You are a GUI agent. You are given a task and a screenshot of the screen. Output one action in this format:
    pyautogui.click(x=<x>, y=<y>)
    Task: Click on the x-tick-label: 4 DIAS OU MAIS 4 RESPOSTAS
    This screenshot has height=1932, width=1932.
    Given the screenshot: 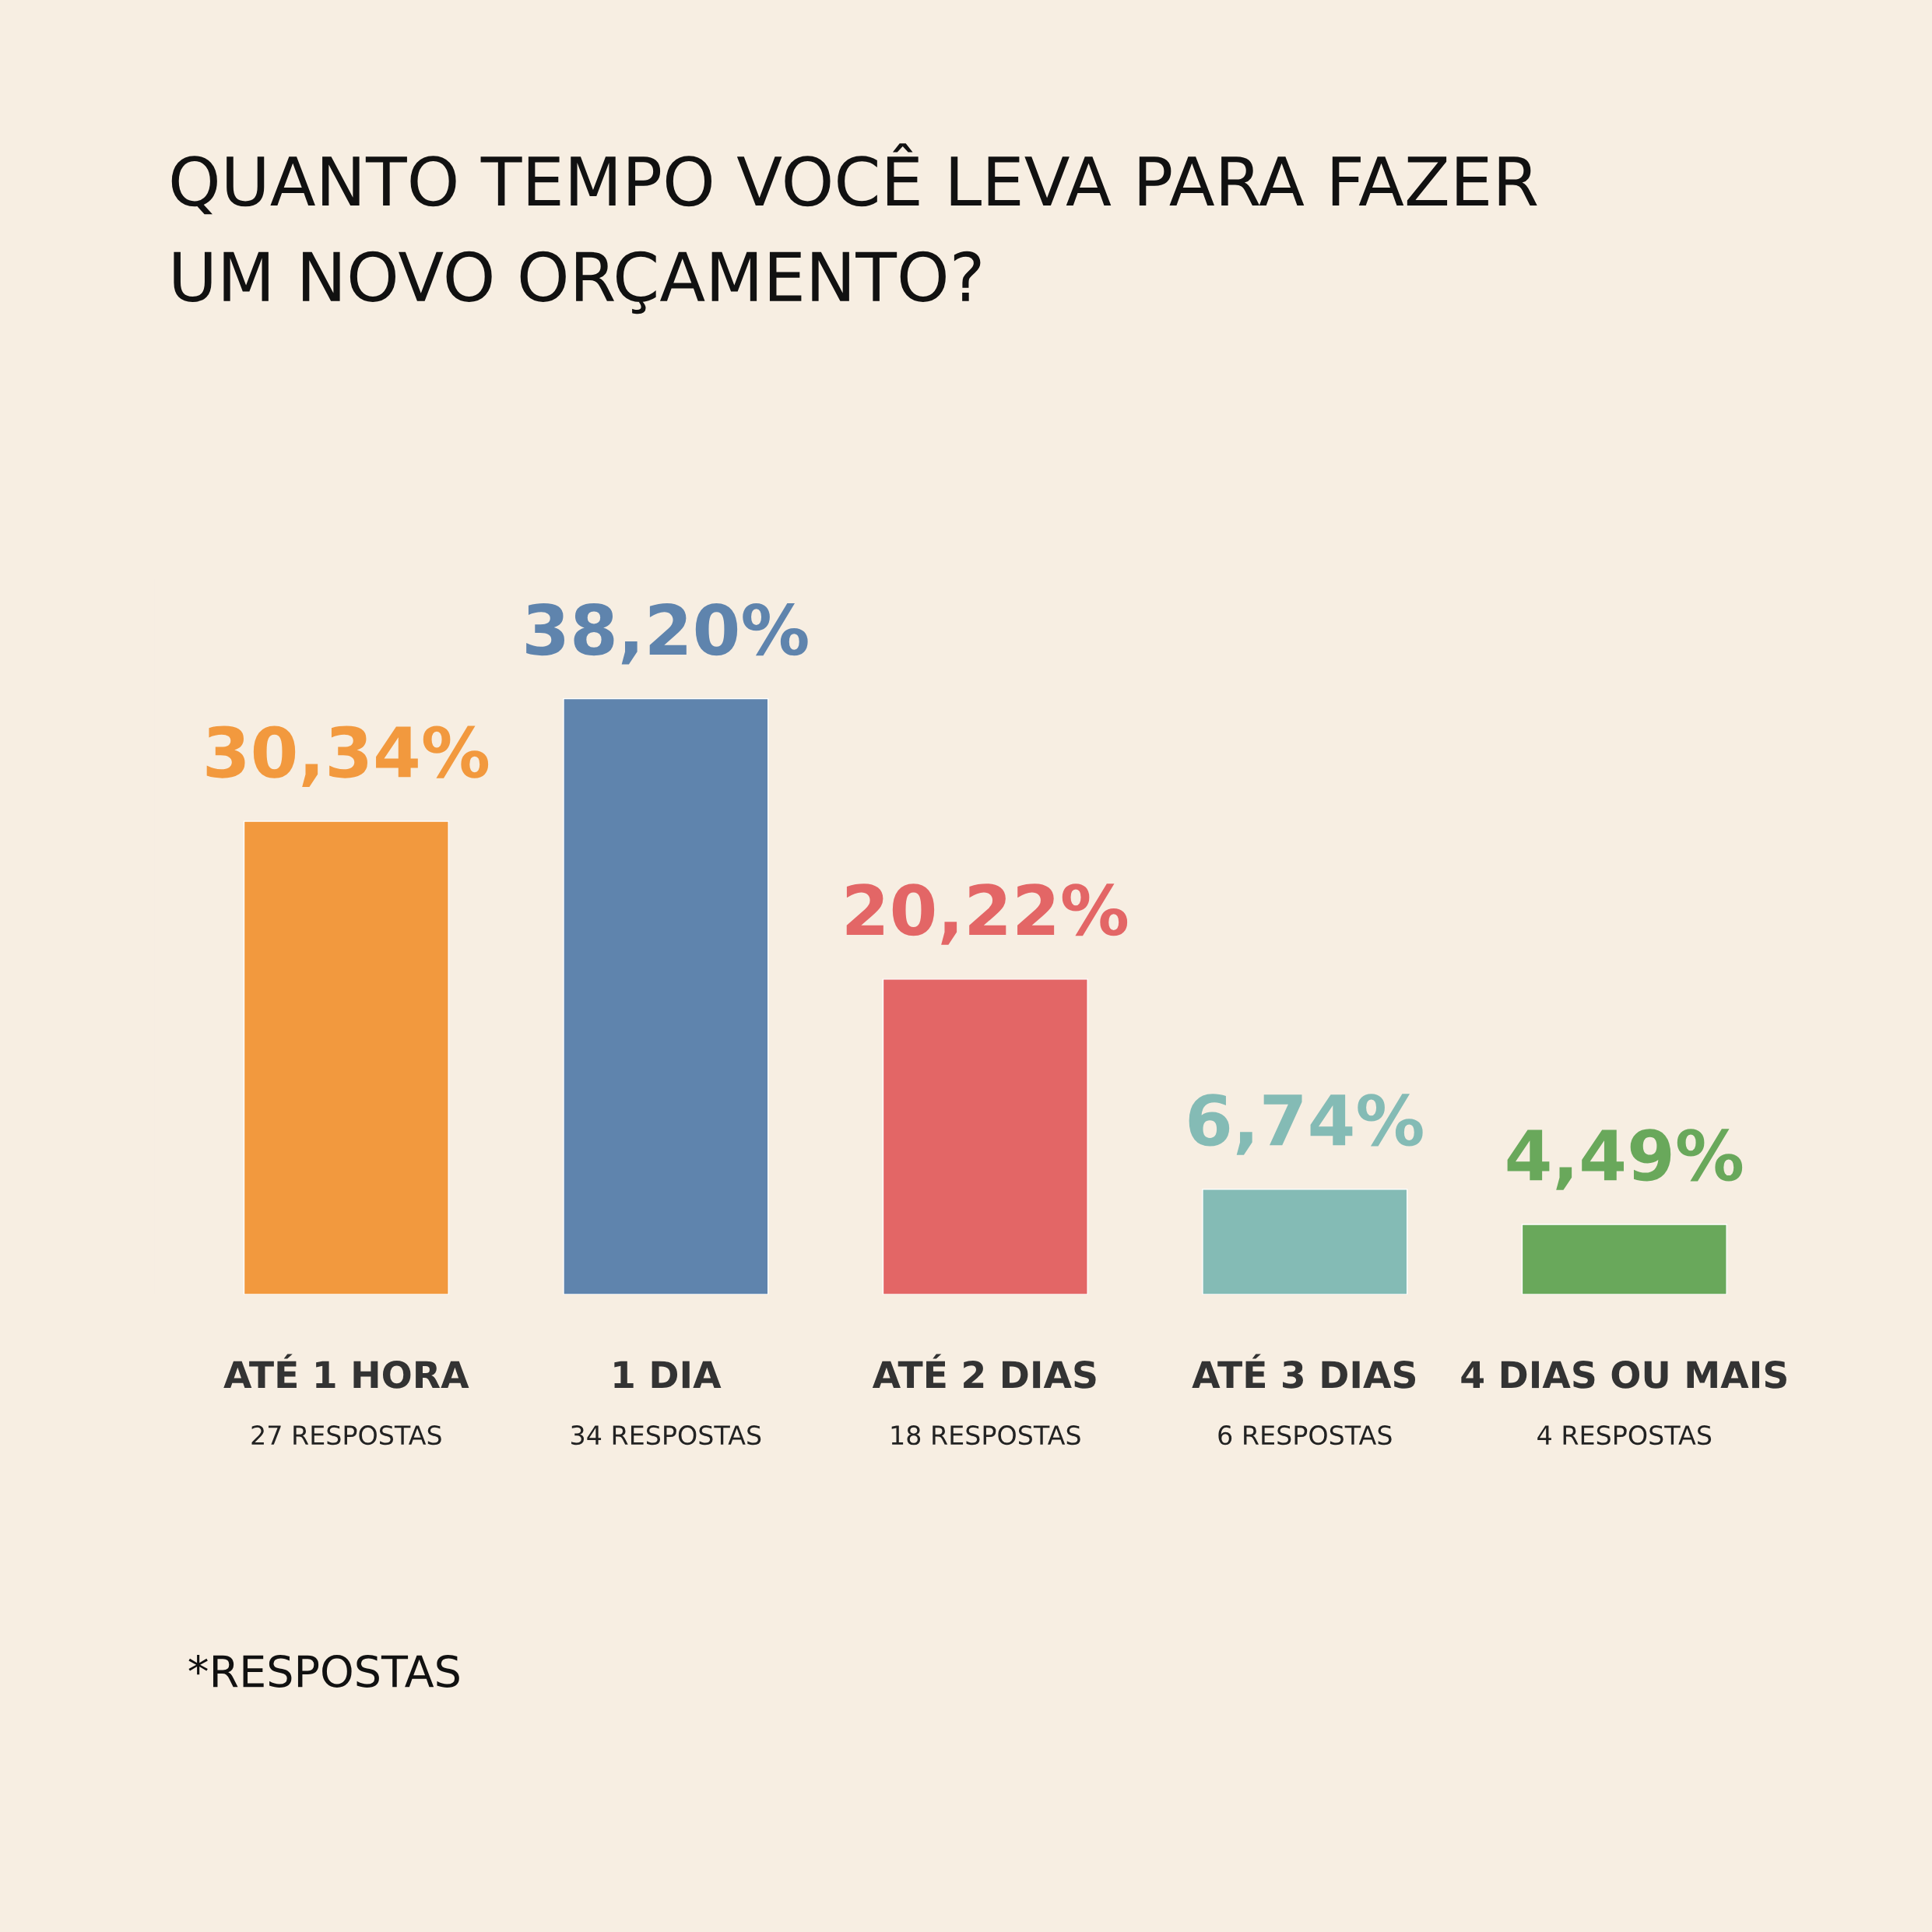 What is the action you would take?
    pyautogui.click(x=1623, y=1403)
    